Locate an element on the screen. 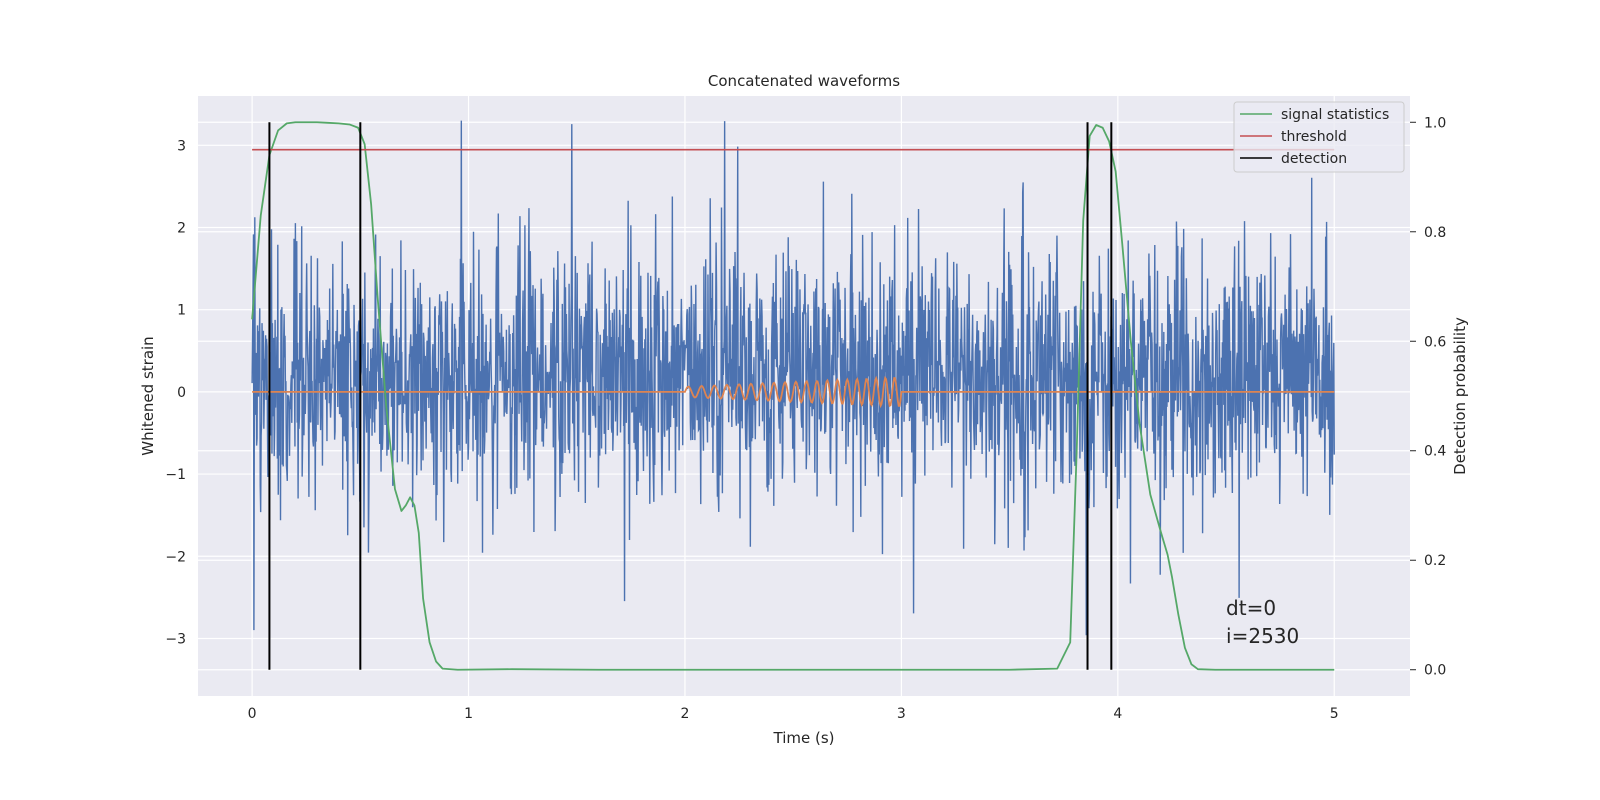 This screenshot has height=800, width=1600. x-tick-label: 2 is located at coordinates (685, 714).